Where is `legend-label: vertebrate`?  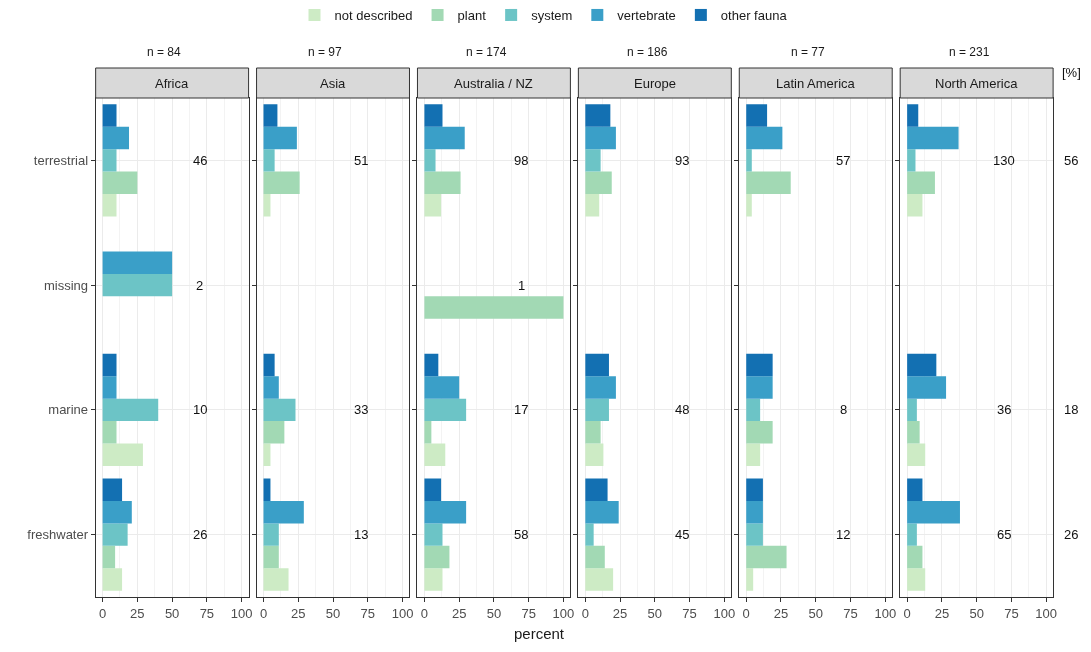
legend-label: vertebrate is located at coordinates (646, 16).